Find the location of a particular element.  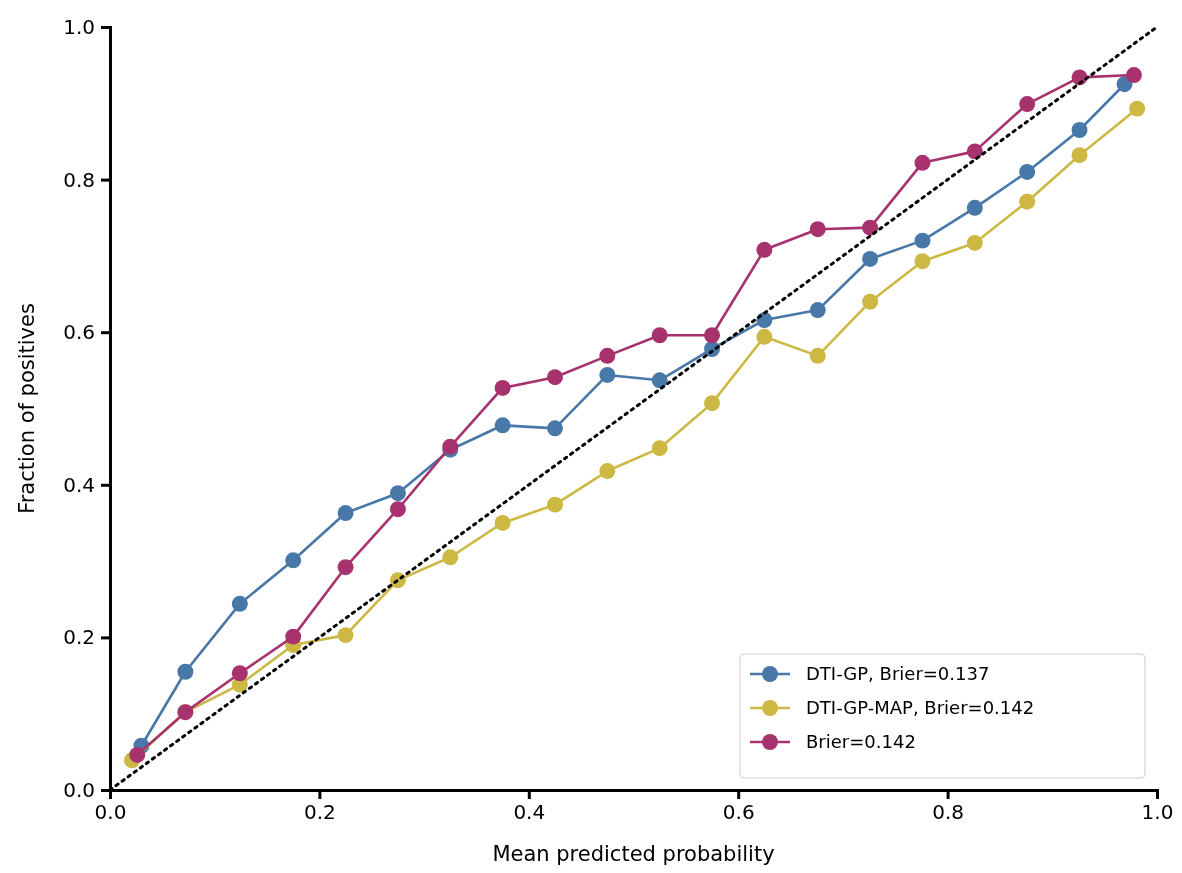

y-tick-label: 0.4 is located at coordinates (79, 484).